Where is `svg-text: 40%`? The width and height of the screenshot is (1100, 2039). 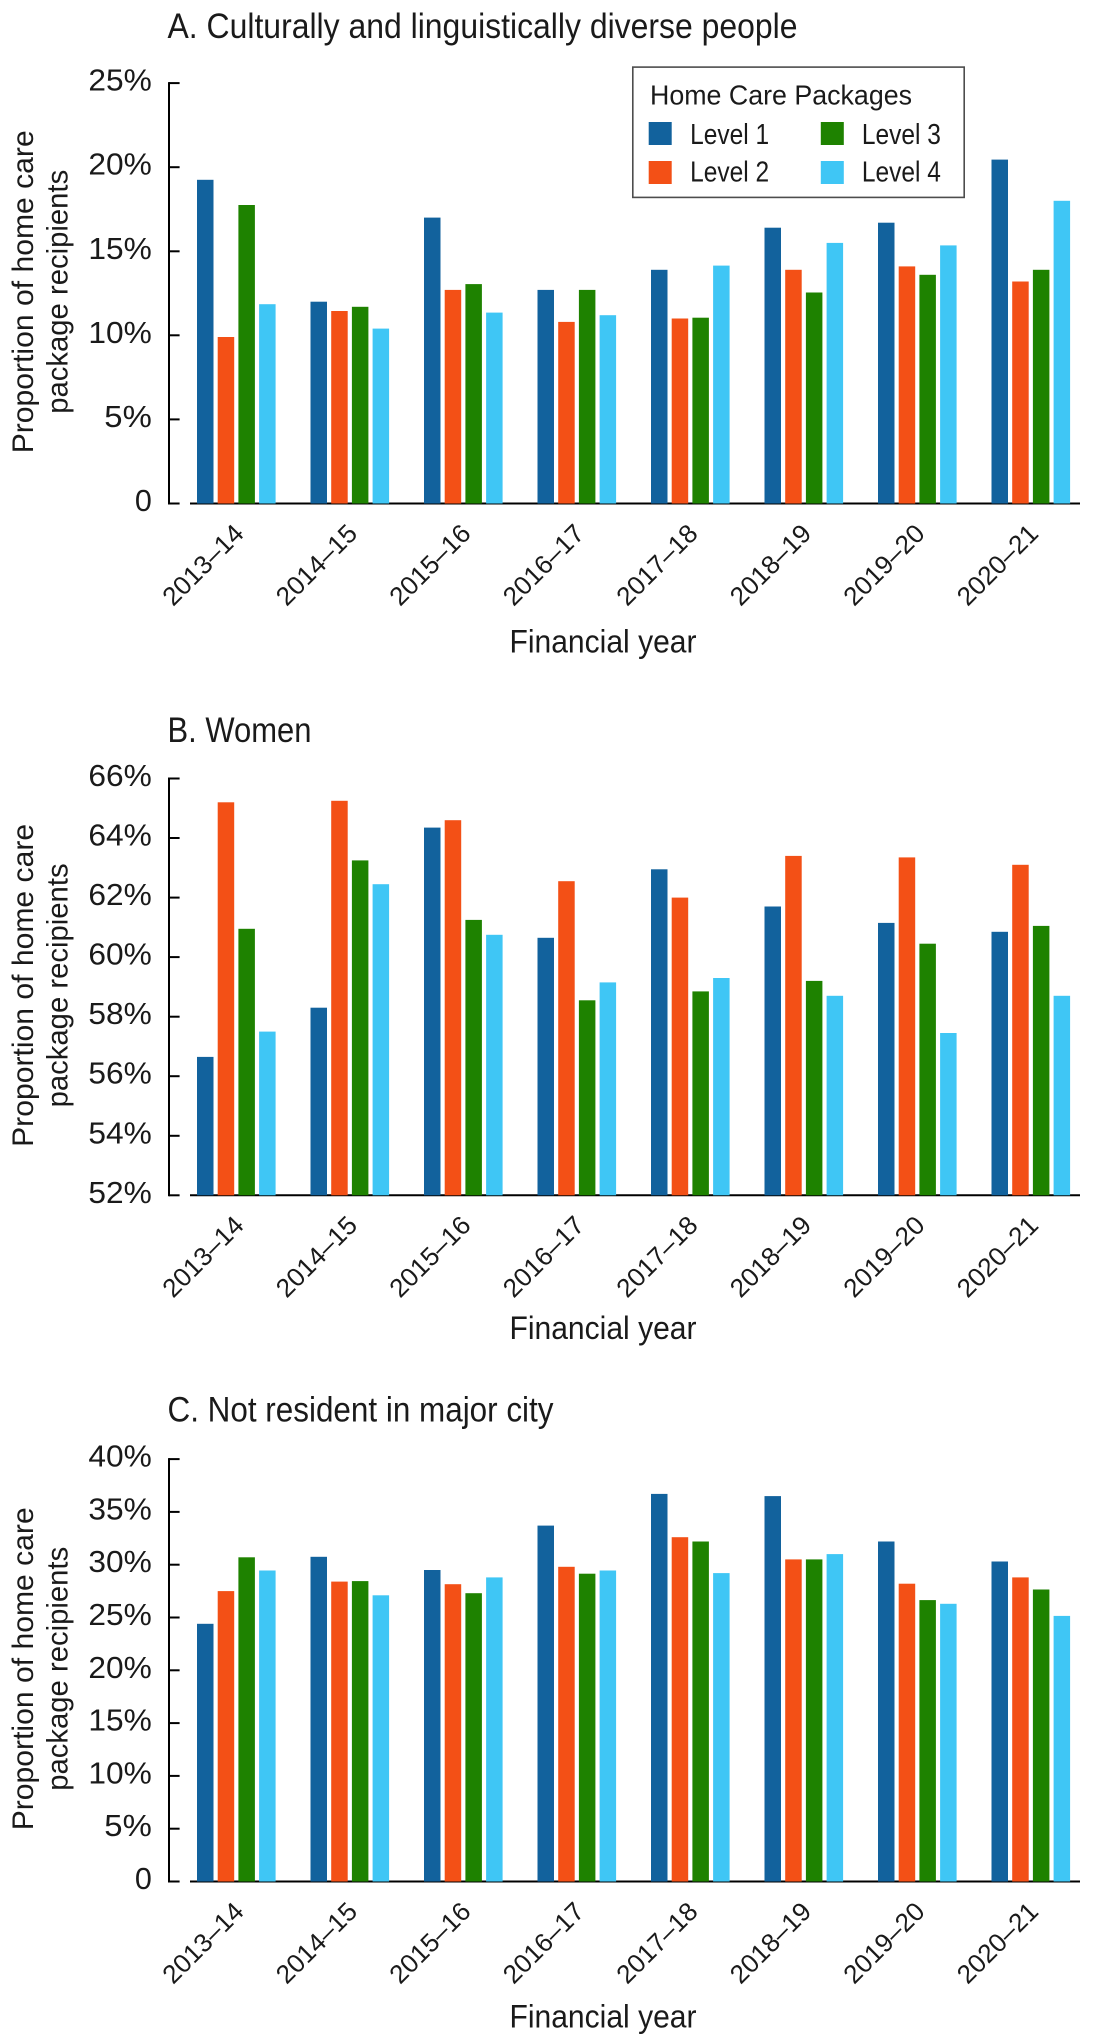
svg-text: 40% is located at coordinates (119, 1457).